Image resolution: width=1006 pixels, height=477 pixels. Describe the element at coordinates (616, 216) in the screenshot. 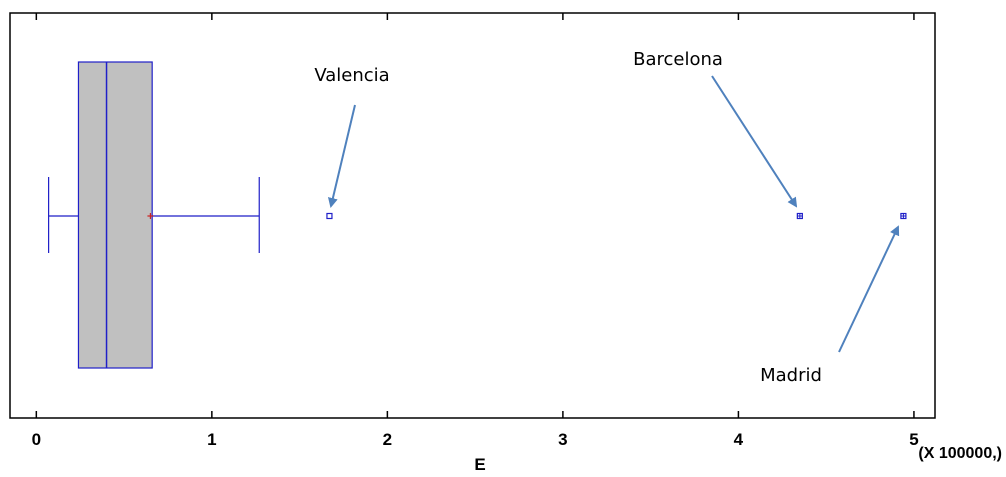

I see `outlier-points` at that location.